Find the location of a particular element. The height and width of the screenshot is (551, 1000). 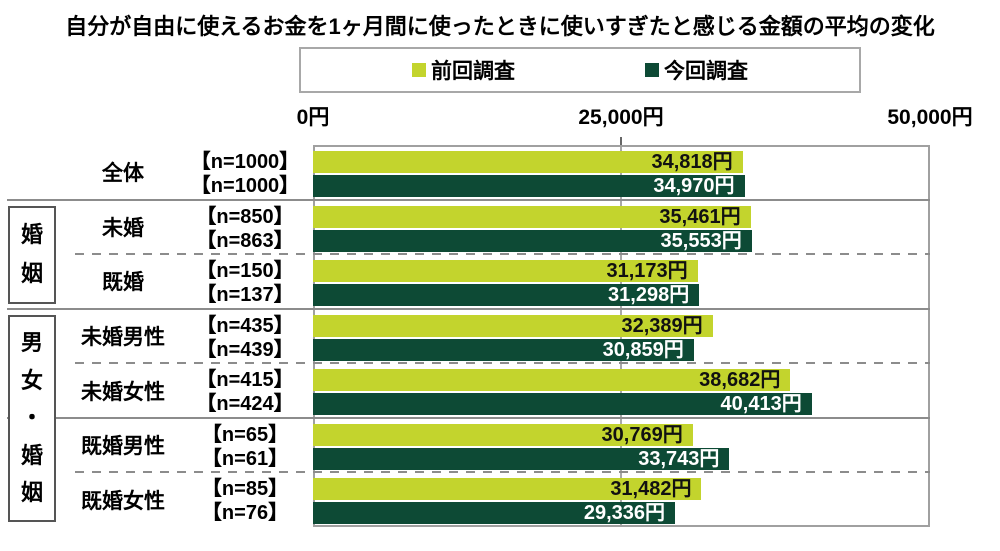

legend-swatch-previous-icon is located at coordinates (419, 70).